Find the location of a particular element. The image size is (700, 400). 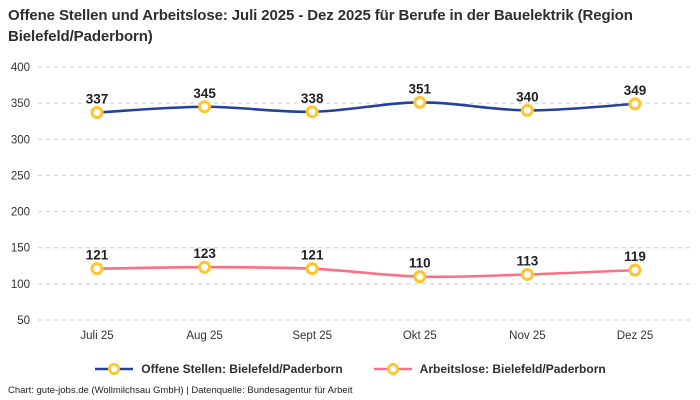

data-point-label: 337 is located at coordinates (97, 99).